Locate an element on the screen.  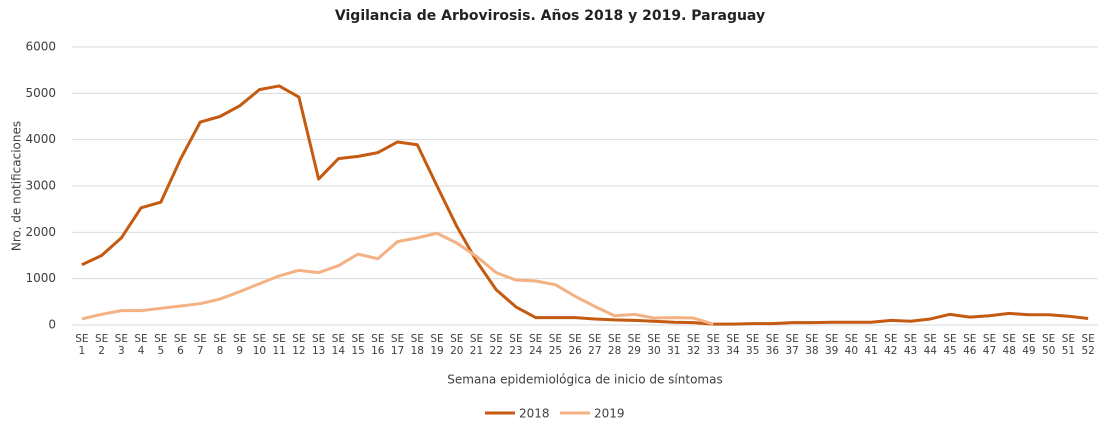
x-tick-label: SE 34 is located at coordinates (733, 345).